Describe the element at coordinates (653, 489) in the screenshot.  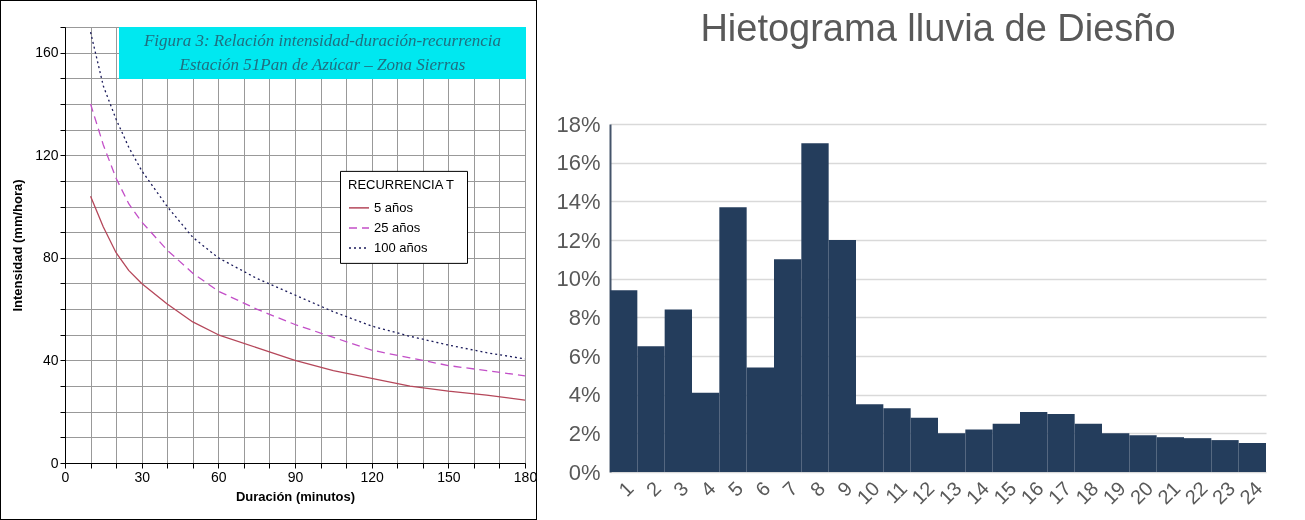
I see `x-tick-label: 2` at that location.